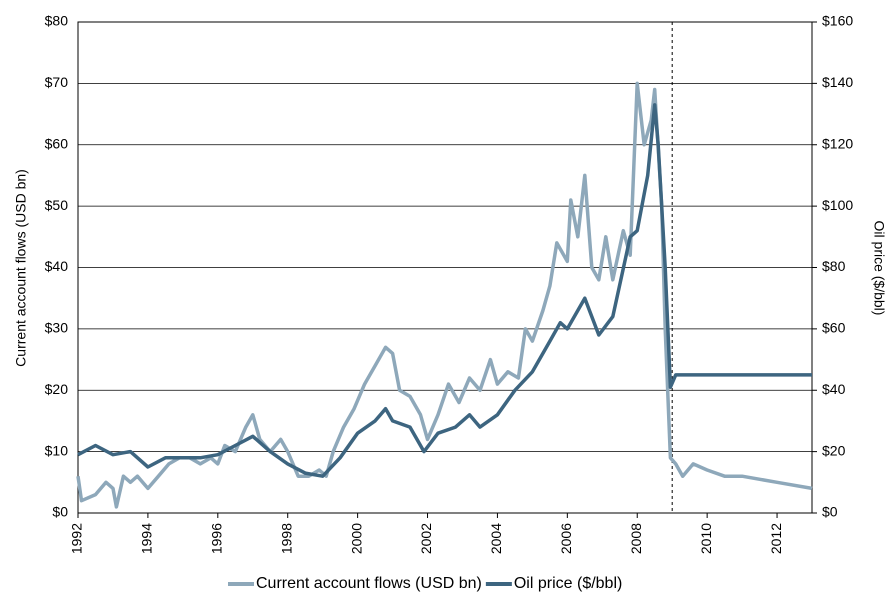 The image size is (889, 594). I want to click on y-tick-label: $20, so click(57, 389).